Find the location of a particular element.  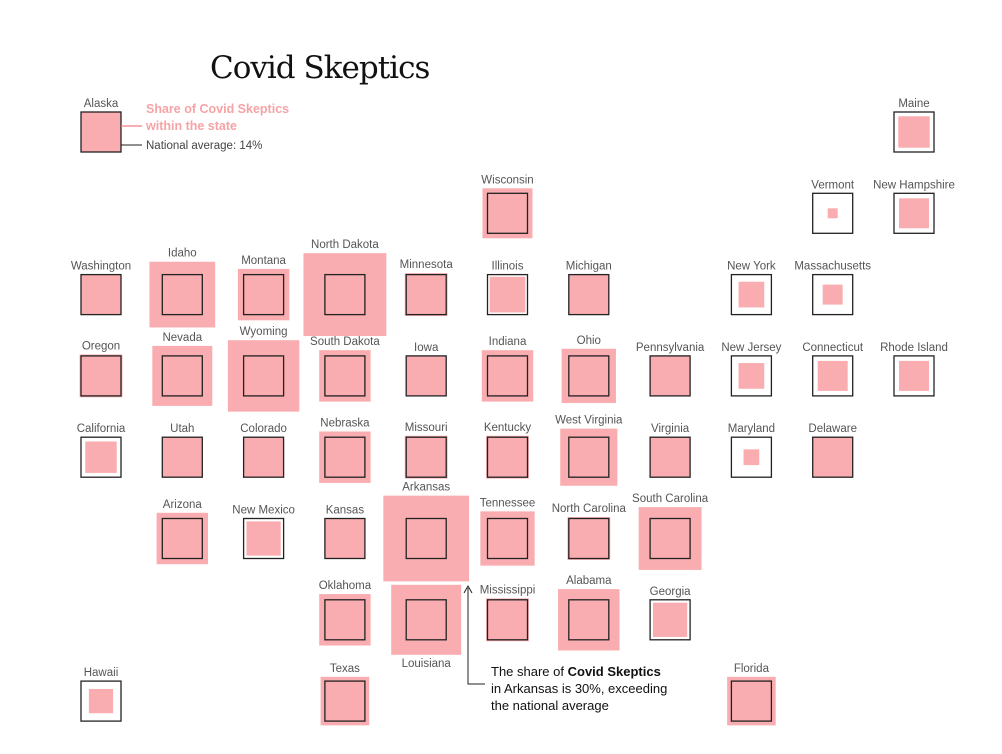

state-tile-hawaii: Hawaii is located at coordinates (101, 694).